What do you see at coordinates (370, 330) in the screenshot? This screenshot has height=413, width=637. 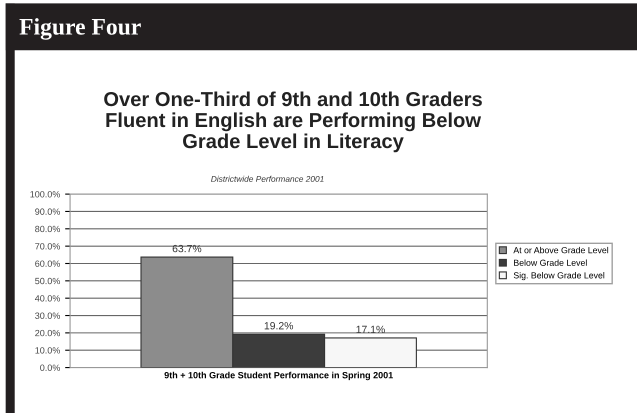 I see `text: 17.1%` at bounding box center [370, 330].